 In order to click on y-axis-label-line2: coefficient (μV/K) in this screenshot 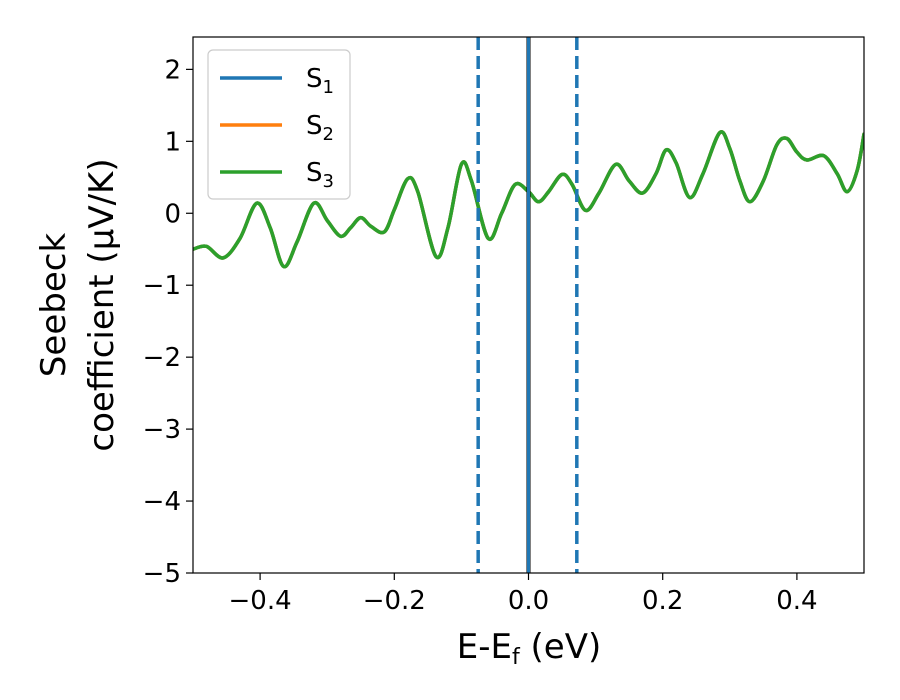, I will do `click(102, 304)`.